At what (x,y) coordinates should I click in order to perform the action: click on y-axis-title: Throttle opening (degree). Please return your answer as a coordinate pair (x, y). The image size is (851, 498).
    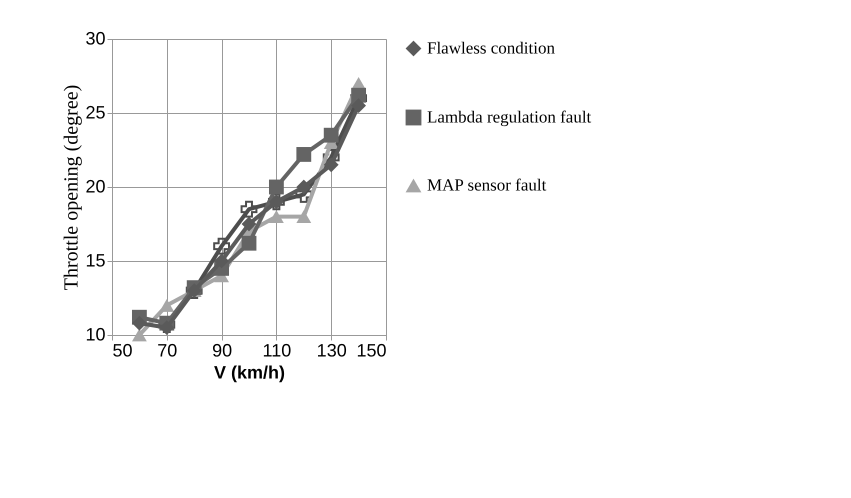
    Looking at the image, I should click on (71, 187).